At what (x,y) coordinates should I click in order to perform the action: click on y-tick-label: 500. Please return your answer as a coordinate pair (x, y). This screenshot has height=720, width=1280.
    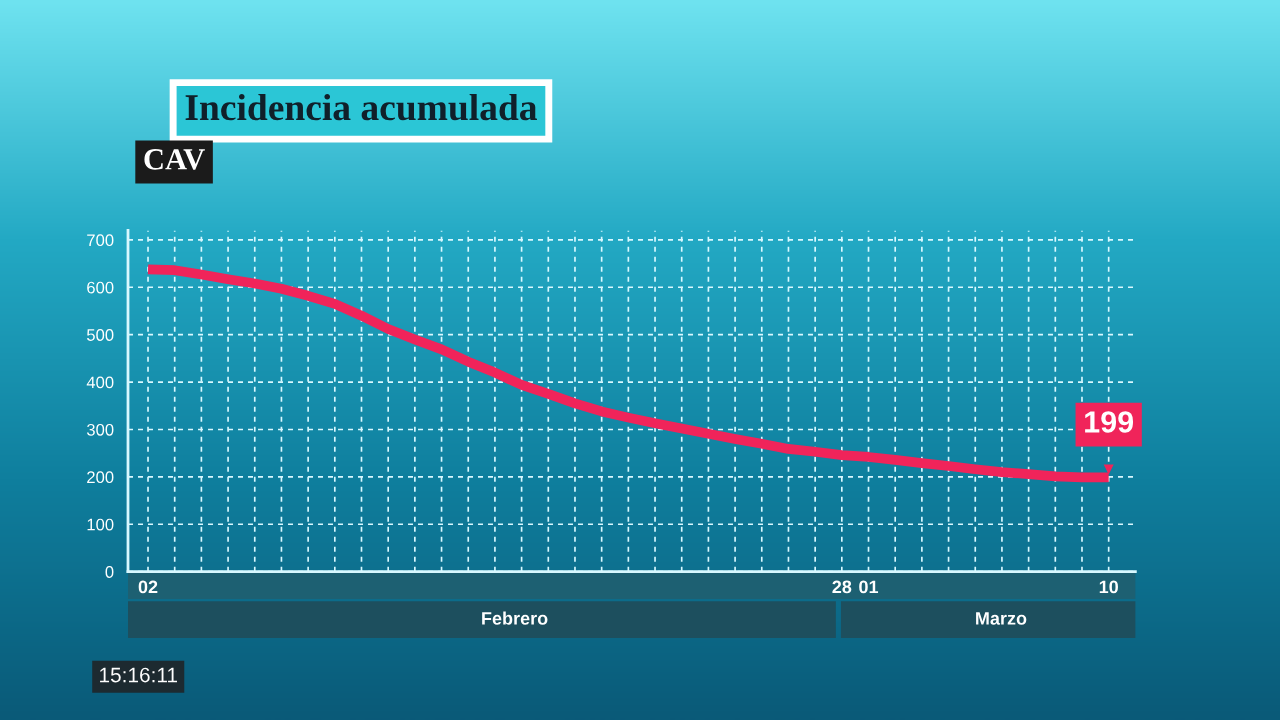
    Looking at the image, I should click on (100, 335).